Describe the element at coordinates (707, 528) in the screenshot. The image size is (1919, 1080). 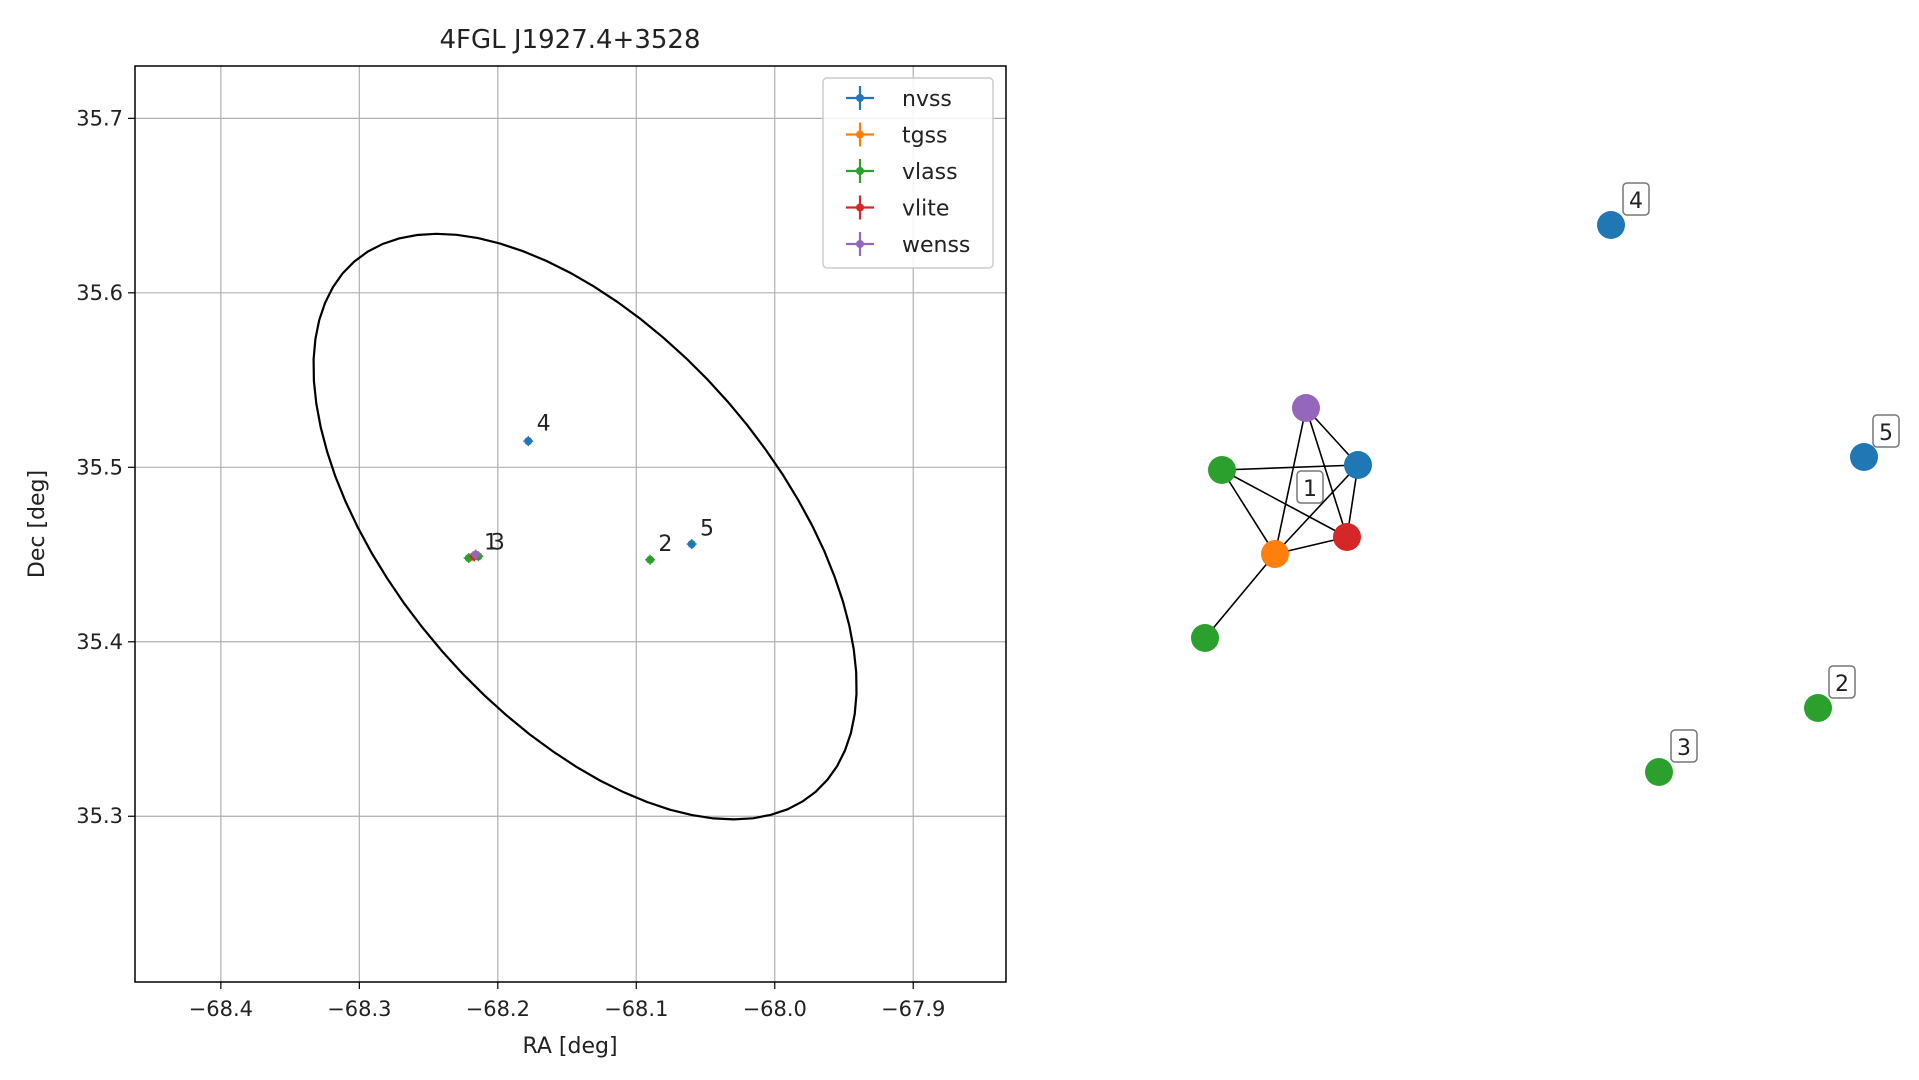
I see `point-annotation: 5` at that location.